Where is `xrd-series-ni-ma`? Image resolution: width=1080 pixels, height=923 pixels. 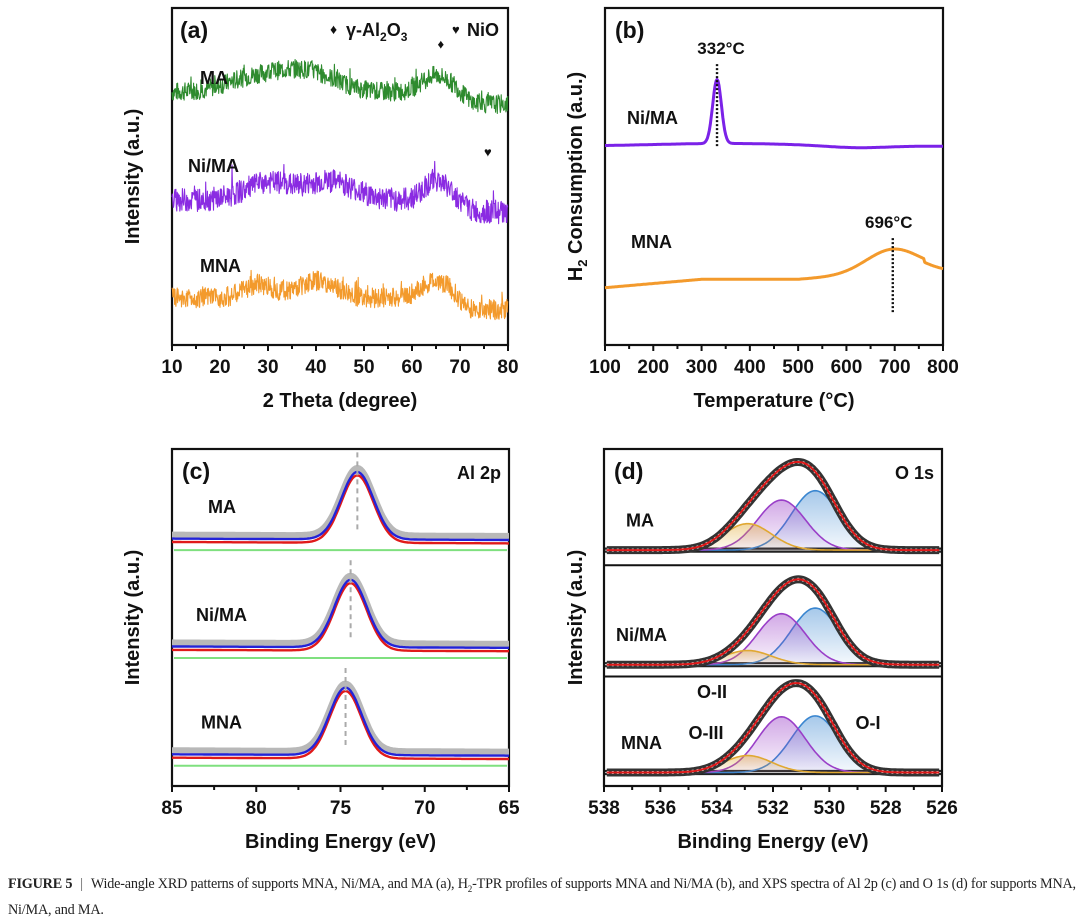 xrd-series-ni-ma is located at coordinates (340, 192).